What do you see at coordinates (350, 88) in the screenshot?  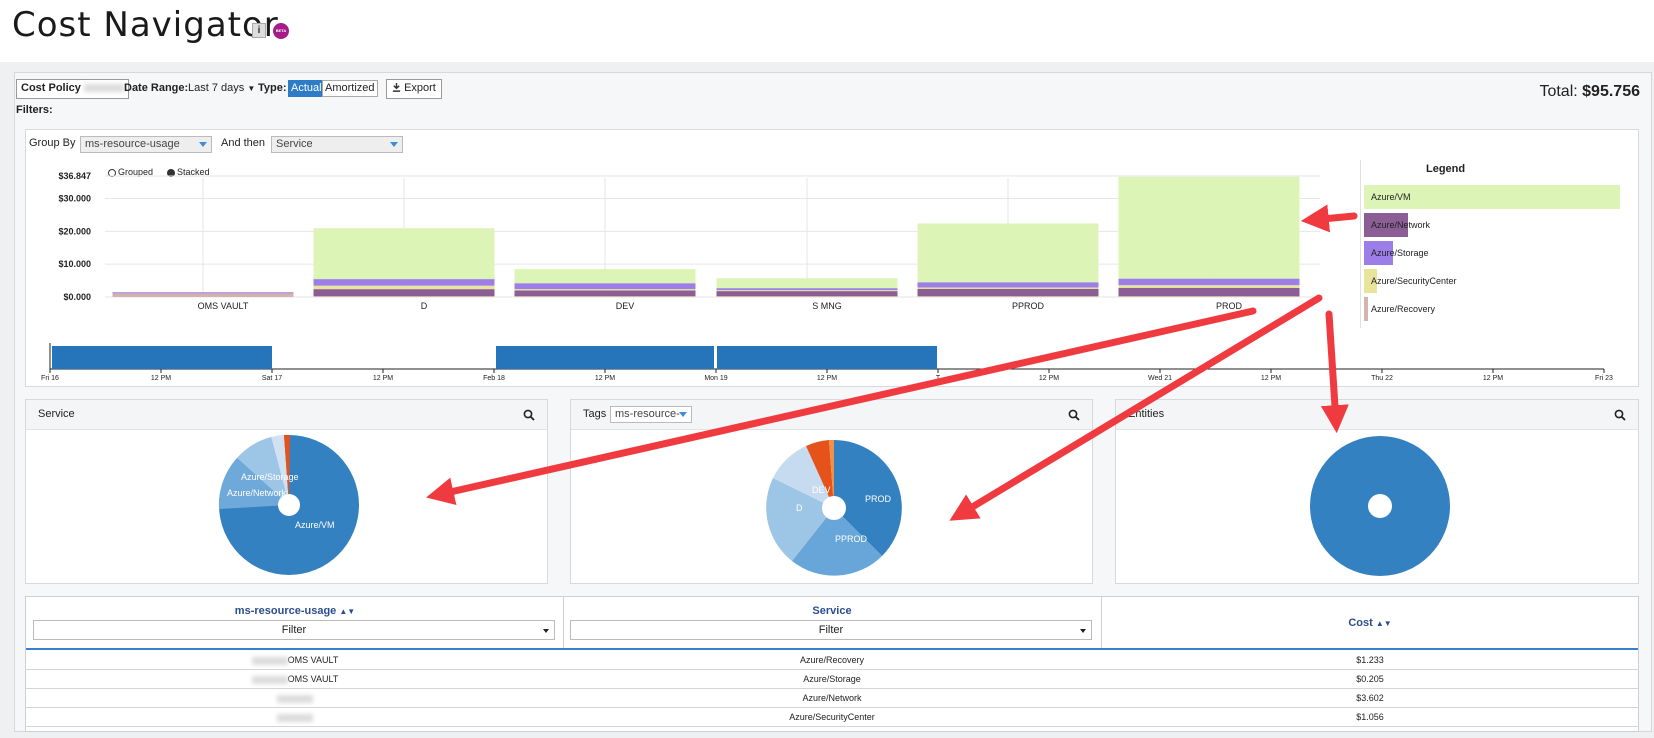 I see `type-amortized-toggle: Amortized` at bounding box center [350, 88].